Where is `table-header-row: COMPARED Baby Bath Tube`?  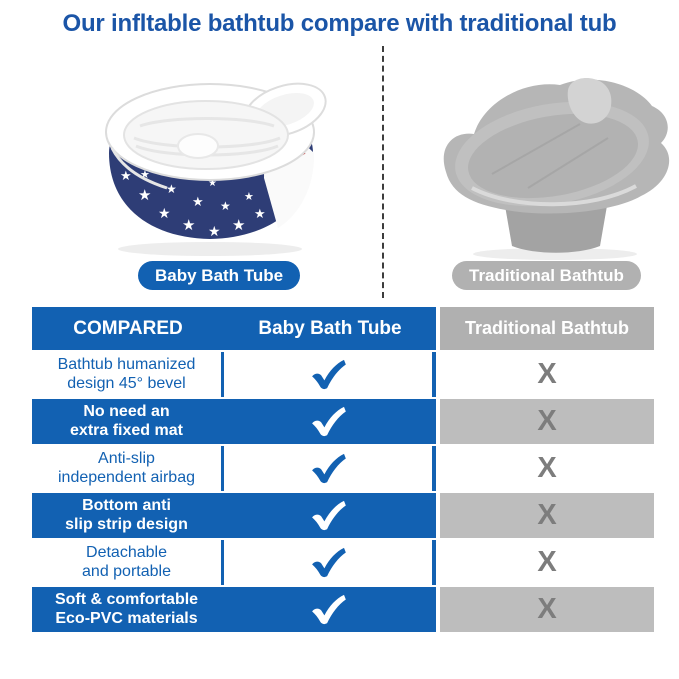
table-header-row: COMPARED Baby Bath Tube is located at coordinates (234, 328).